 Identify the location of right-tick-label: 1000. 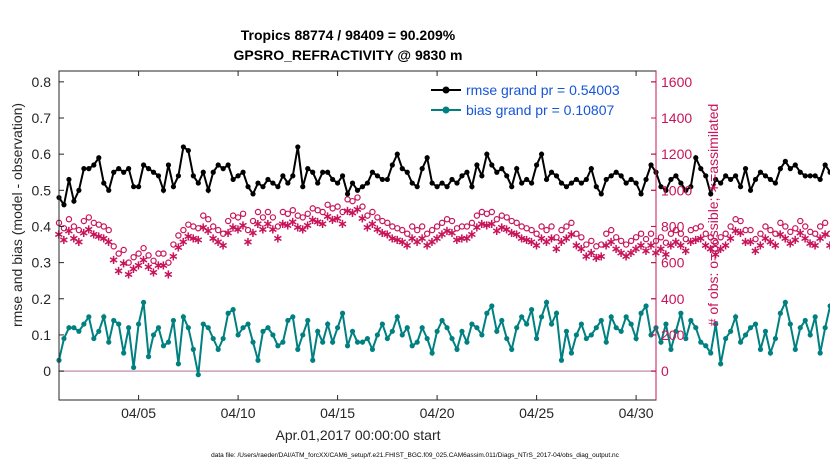
(676, 190).